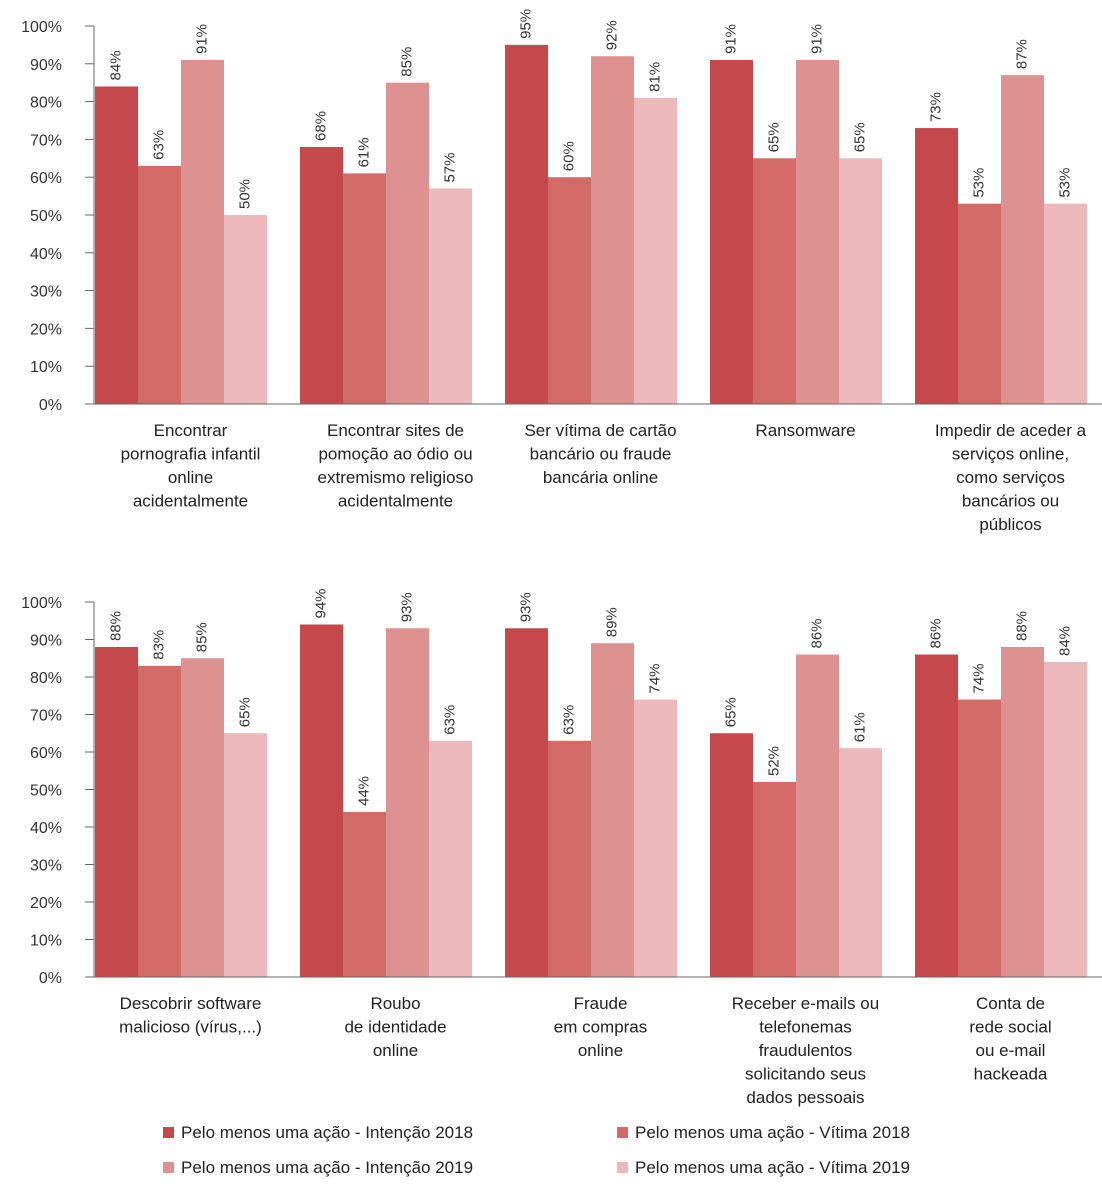 The width and height of the screenshot is (1102, 1186). I want to click on category-label: ou e-mail, so click(1011, 1050).